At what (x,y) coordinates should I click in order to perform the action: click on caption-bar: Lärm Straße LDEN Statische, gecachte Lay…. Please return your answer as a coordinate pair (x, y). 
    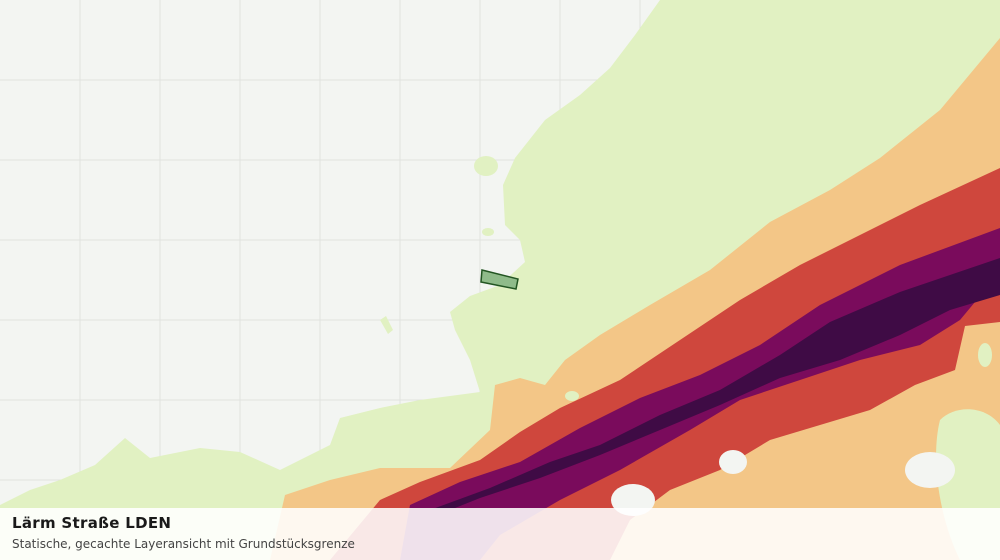
    Looking at the image, I should click on (500, 534).